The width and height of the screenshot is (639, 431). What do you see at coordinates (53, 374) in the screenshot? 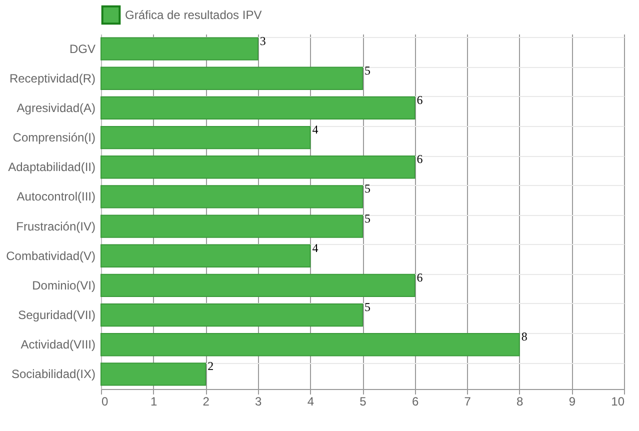
I see `y-tick-label: Sociabilidad(IX)` at bounding box center [53, 374].